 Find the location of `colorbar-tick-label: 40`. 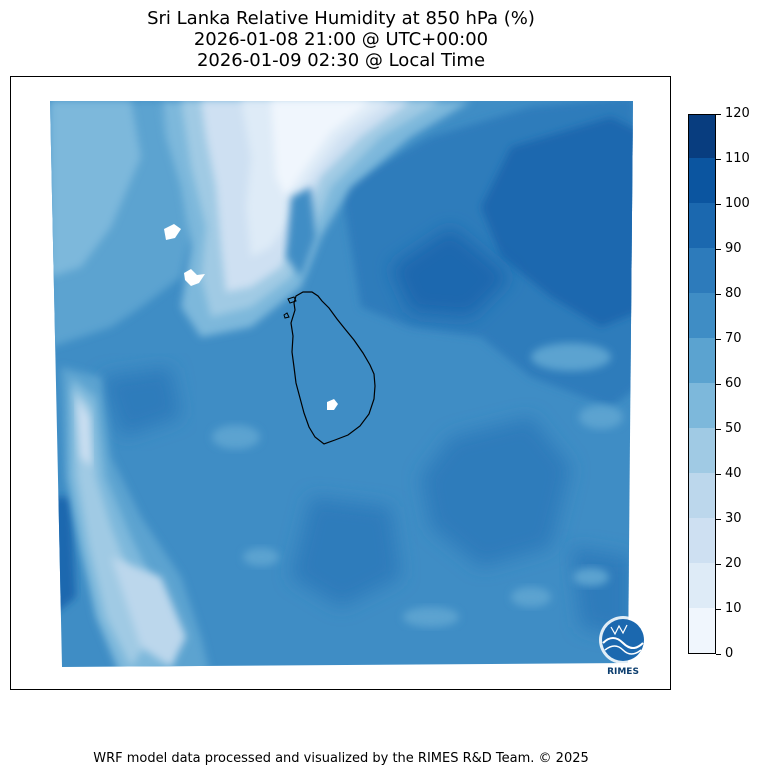

colorbar-tick-label: 40 is located at coordinates (733, 473).